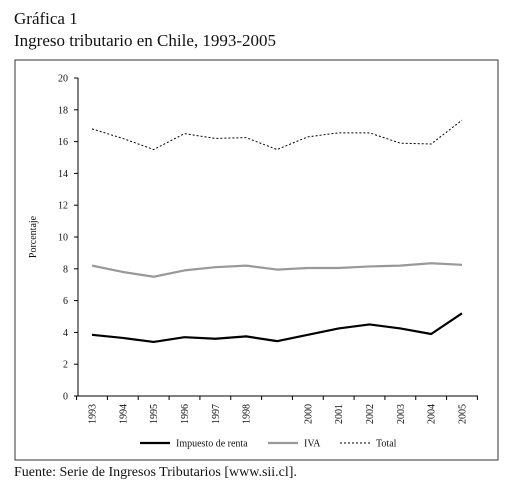 This screenshot has height=492, width=505. What do you see at coordinates (123, 414) in the screenshot?
I see `x-tick-label: 1994` at bounding box center [123, 414].